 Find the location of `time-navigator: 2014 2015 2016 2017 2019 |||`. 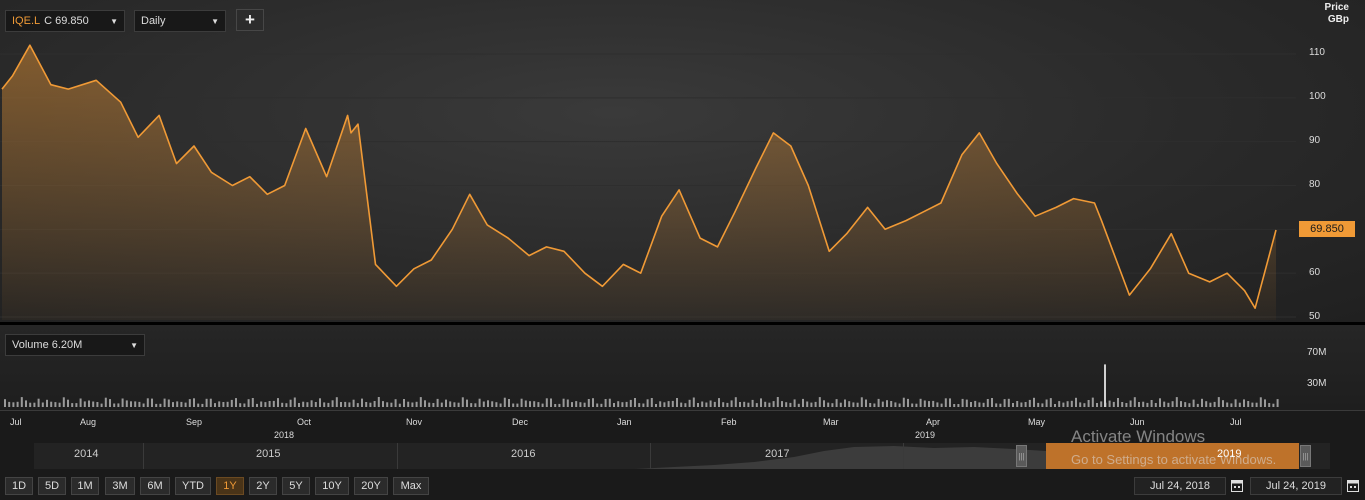

time-navigator: 2014 2015 2016 2017 2019 ||| is located at coordinates (682, 456).